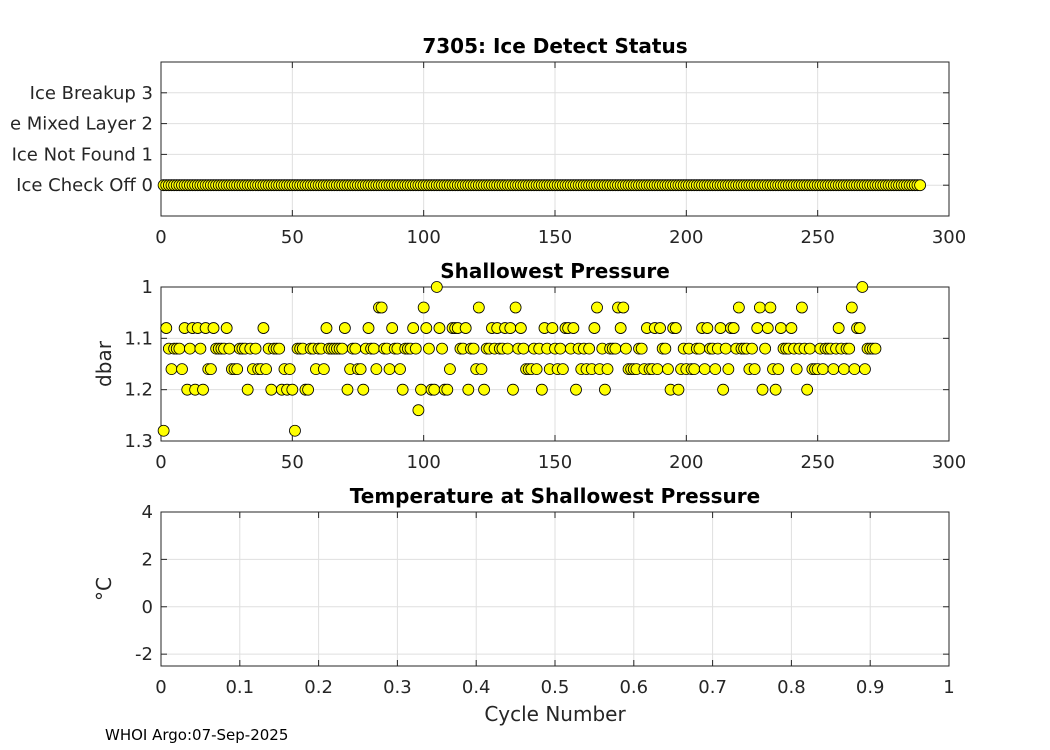  Describe the element at coordinates (791, 687) in the screenshot. I see `x-tick-label: 0.8` at that location.